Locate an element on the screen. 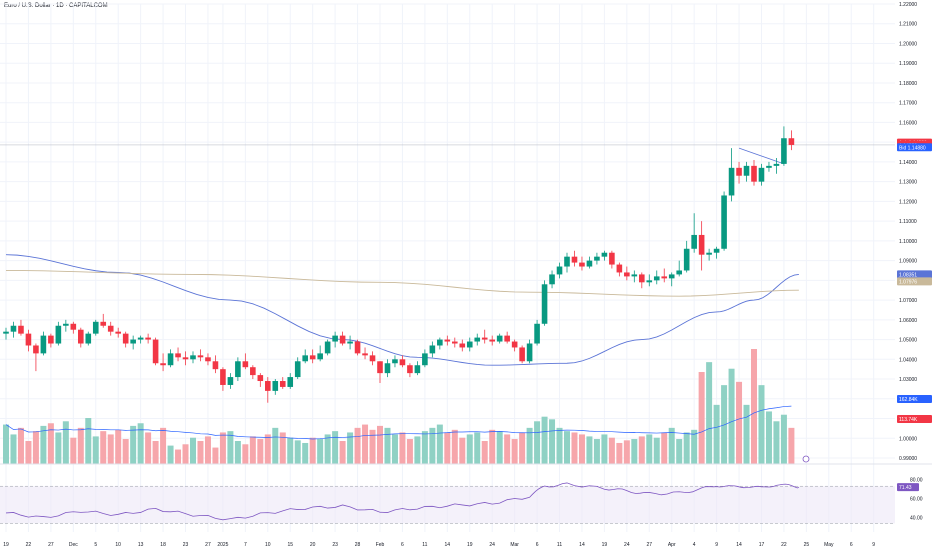 Image resolution: width=932 pixels, height=550 pixels. date-tick-label: 17 is located at coordinates (762, 545).